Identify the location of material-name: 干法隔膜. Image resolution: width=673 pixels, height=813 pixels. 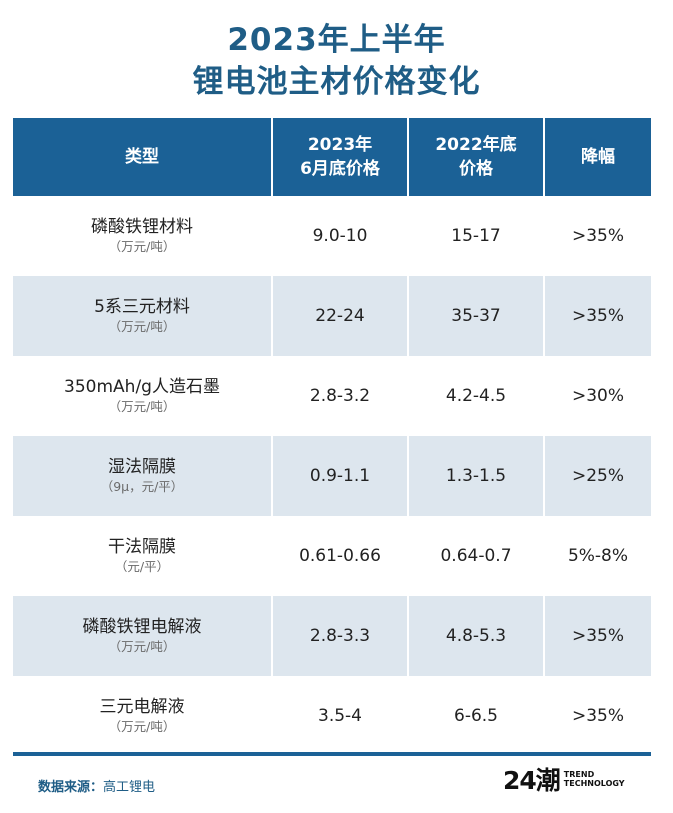
(142, 547).